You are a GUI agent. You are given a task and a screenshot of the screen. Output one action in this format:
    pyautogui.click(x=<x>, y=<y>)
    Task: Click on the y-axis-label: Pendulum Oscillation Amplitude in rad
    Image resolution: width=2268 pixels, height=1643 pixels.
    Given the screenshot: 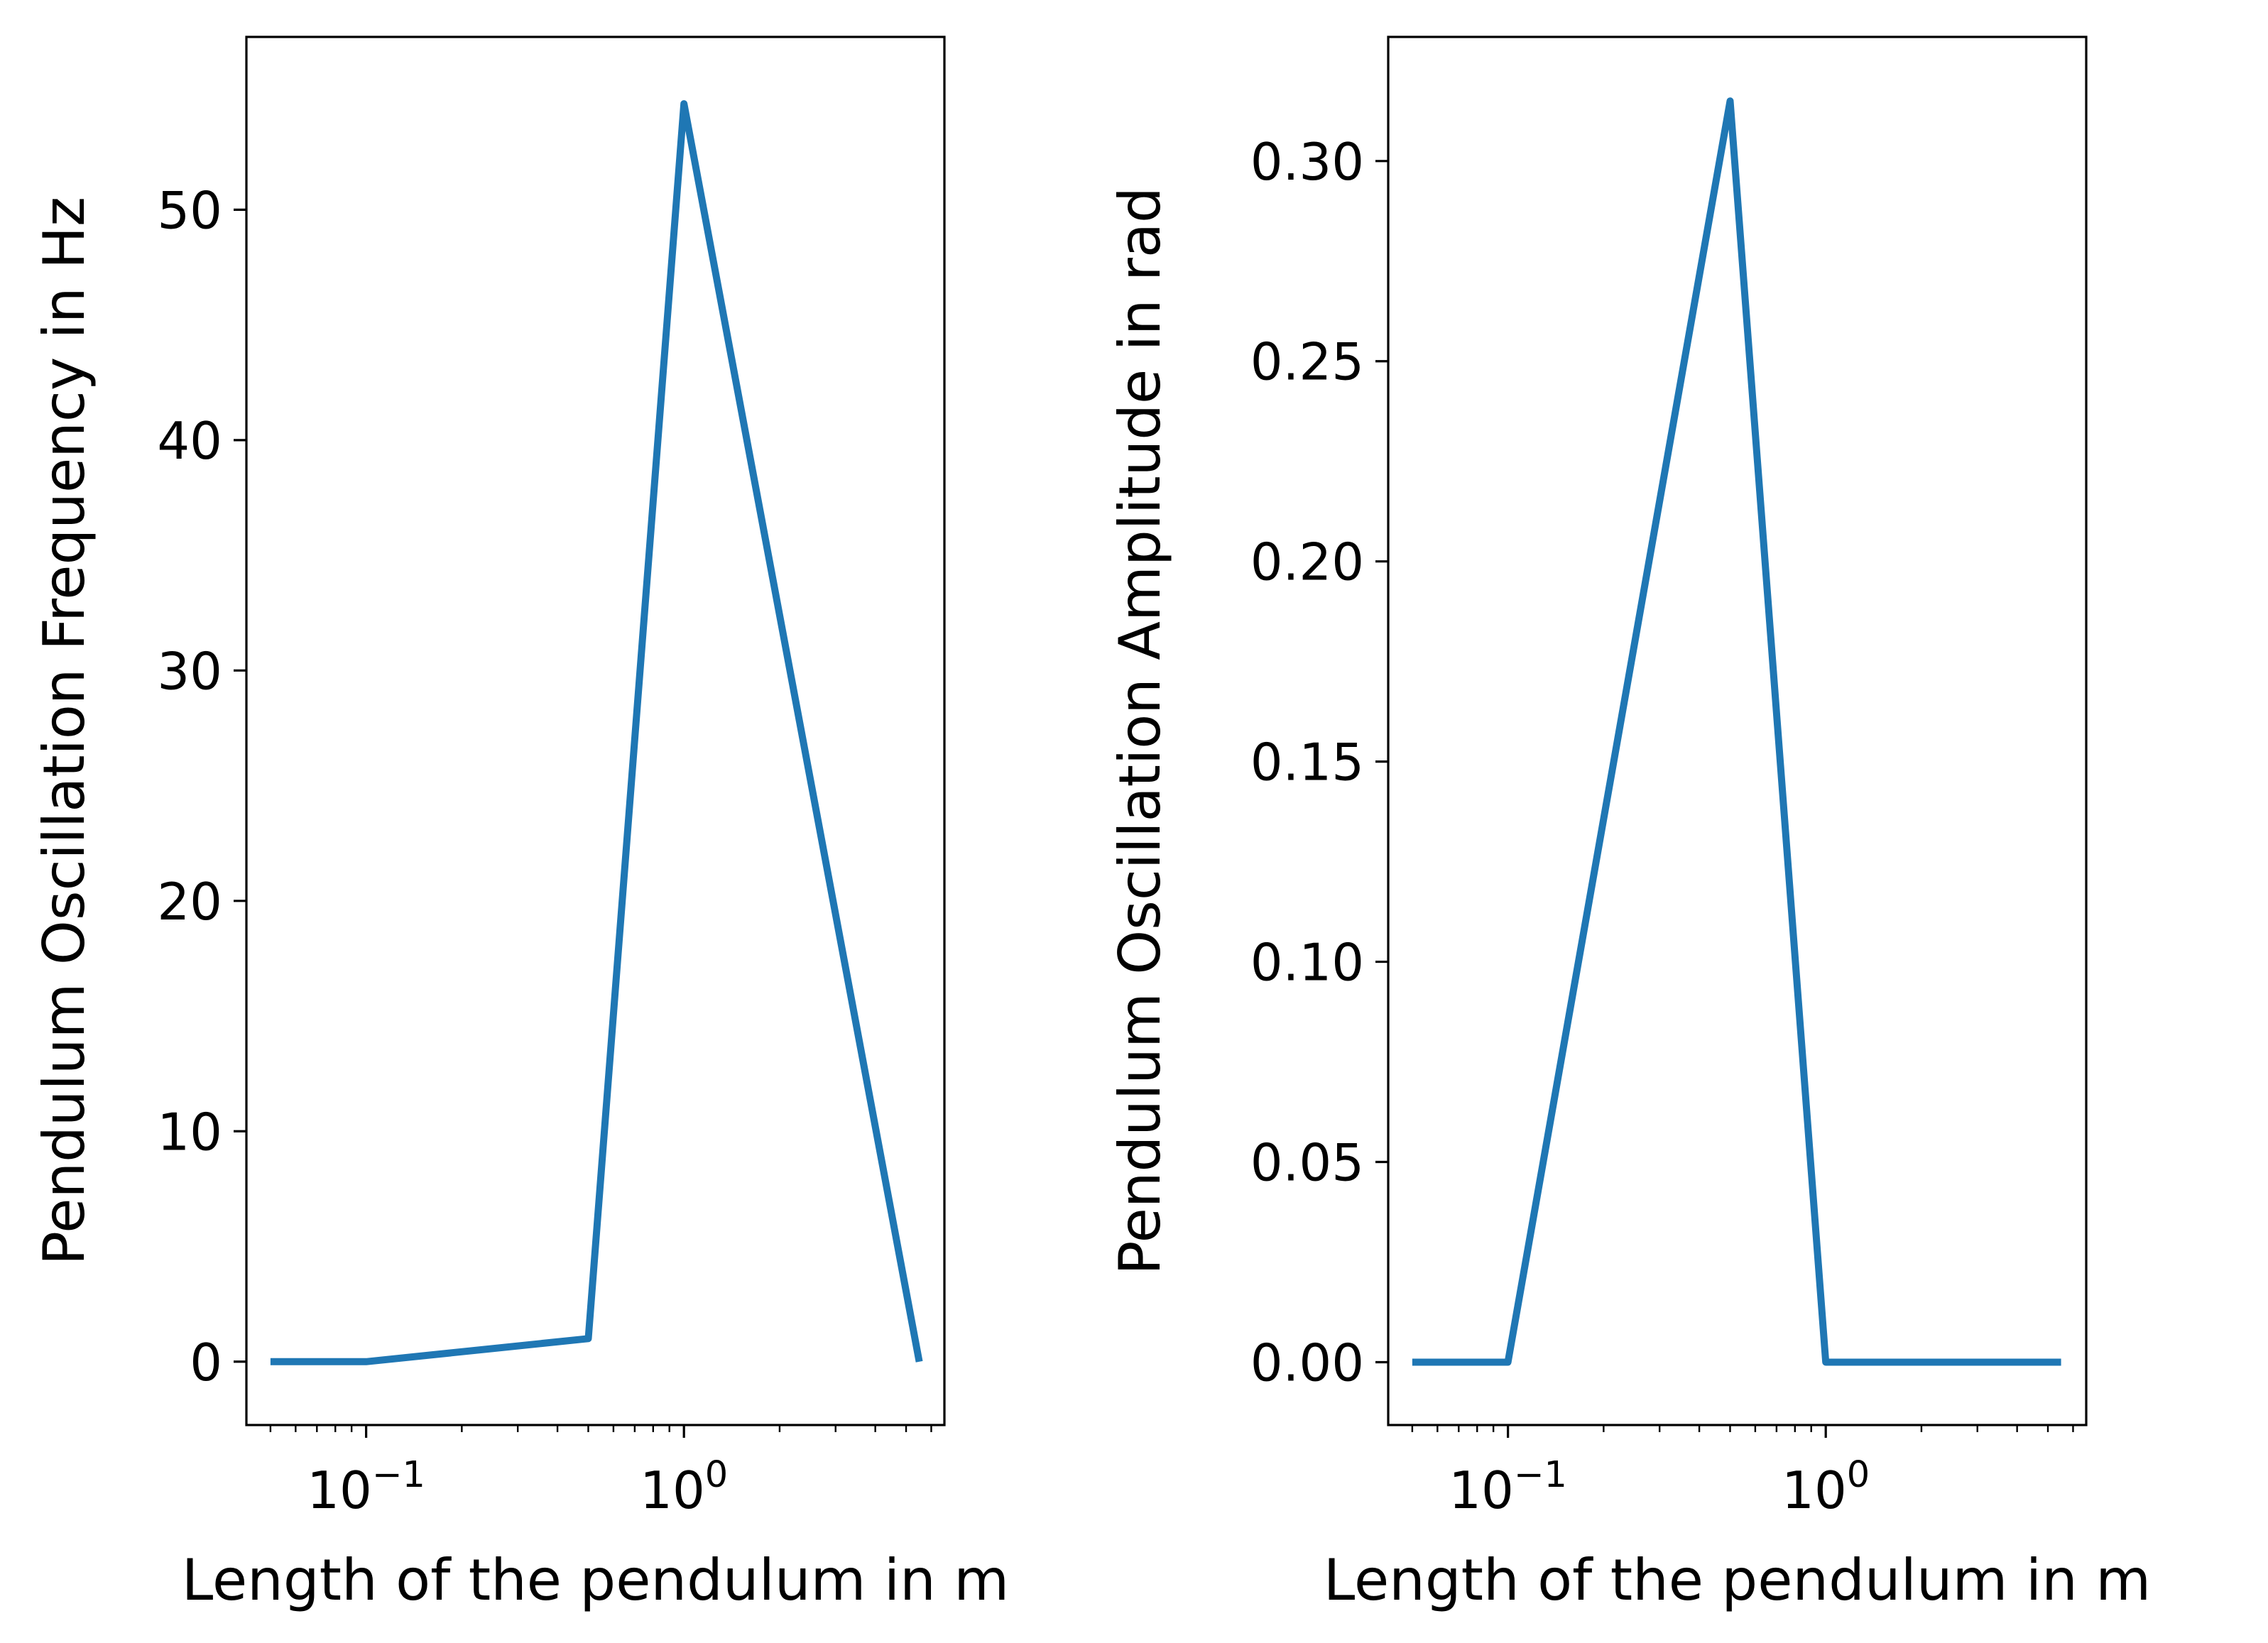 What is the action you would take?
    pyautogui.click(x=1140, y=731)
    